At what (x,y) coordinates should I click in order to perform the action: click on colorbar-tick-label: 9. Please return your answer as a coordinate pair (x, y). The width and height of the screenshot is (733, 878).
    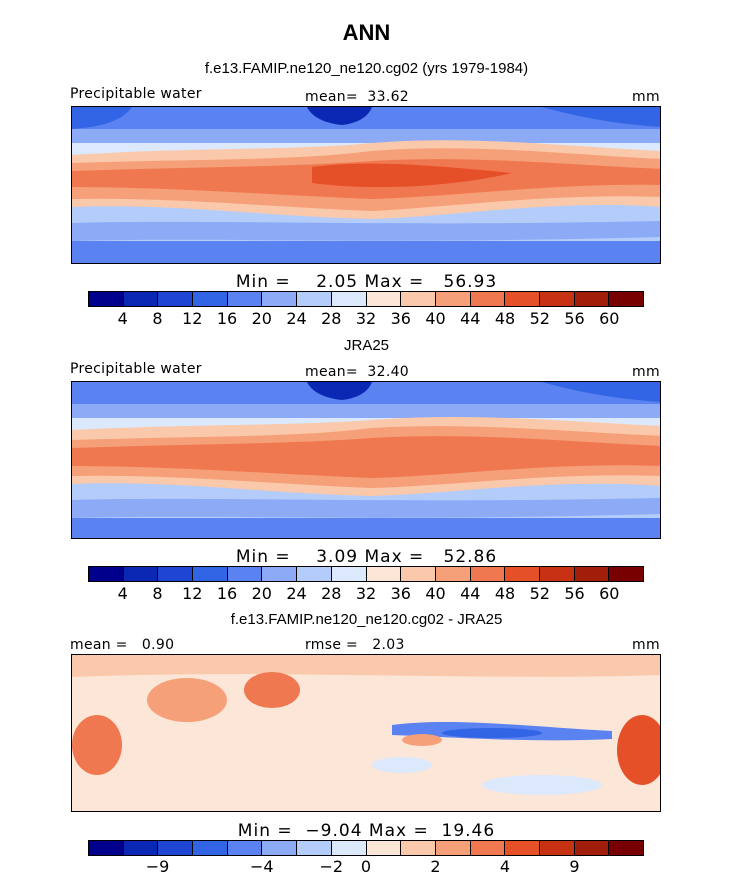
    Looking at the image, I should click on (574, 866).